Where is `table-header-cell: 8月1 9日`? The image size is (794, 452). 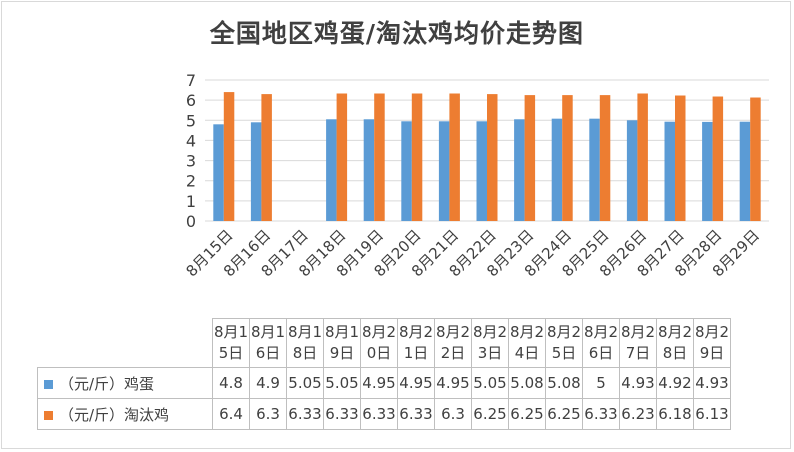 table-header-cell: 8月1 9日 is located at coordinates (342, 343).